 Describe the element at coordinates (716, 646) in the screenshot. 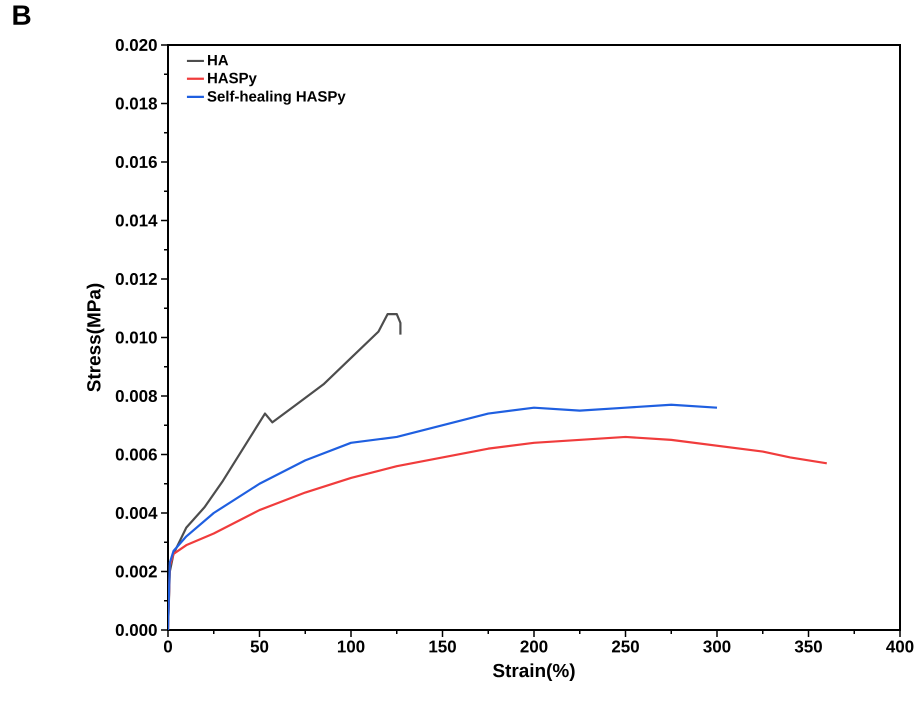

I see `x-tick-label: 300` at that location.